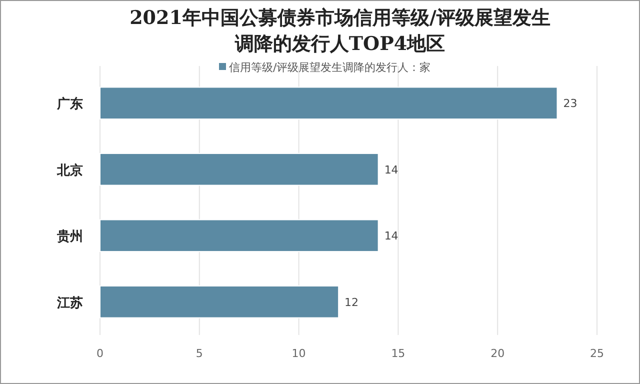 The image size is (640, 384). Describe the element at coordinates (69, 104) in the screenshot. I see `y-tick-label: 广东` at that location.